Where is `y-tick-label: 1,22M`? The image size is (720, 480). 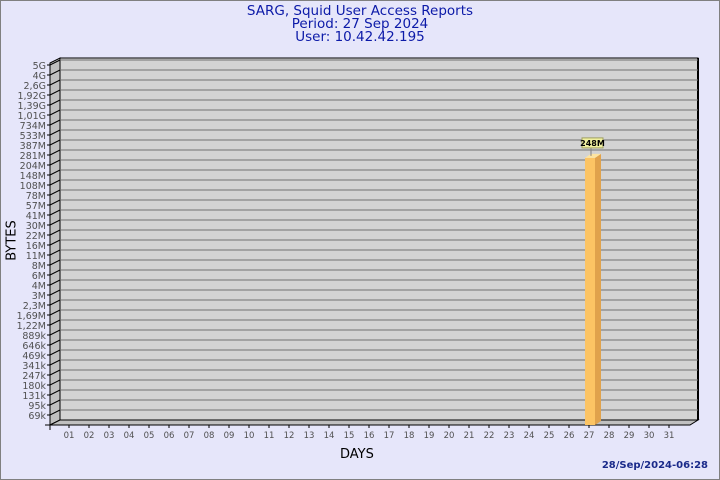 y-tick-label: 1,22M is located at coordinates (31, 326).